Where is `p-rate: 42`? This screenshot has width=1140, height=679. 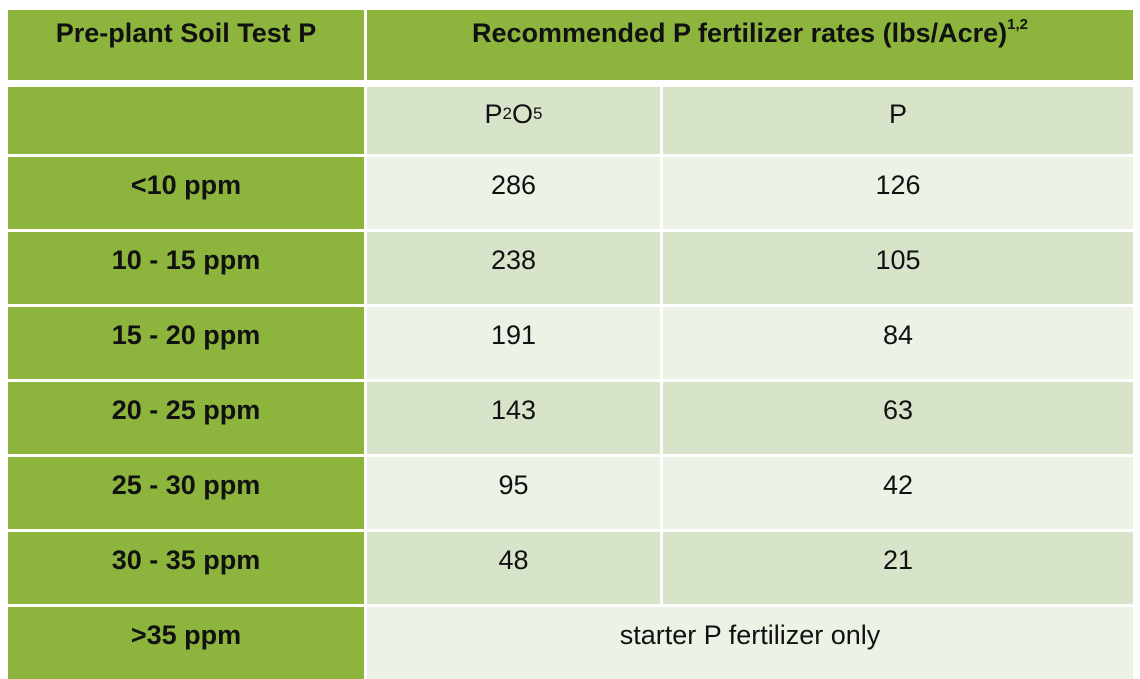 p-rate: 42 is located at coordinates (898, 493).